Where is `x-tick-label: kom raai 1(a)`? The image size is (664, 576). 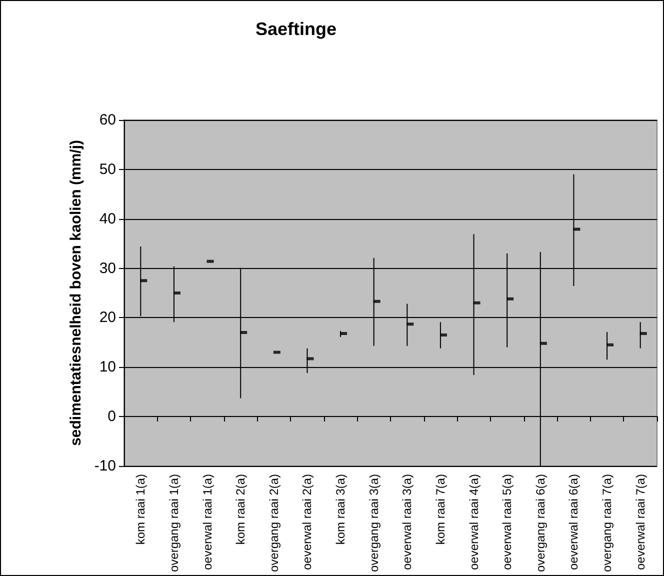
x-tick-label: kom raai 1(a) is located at coordinates (141, 509).